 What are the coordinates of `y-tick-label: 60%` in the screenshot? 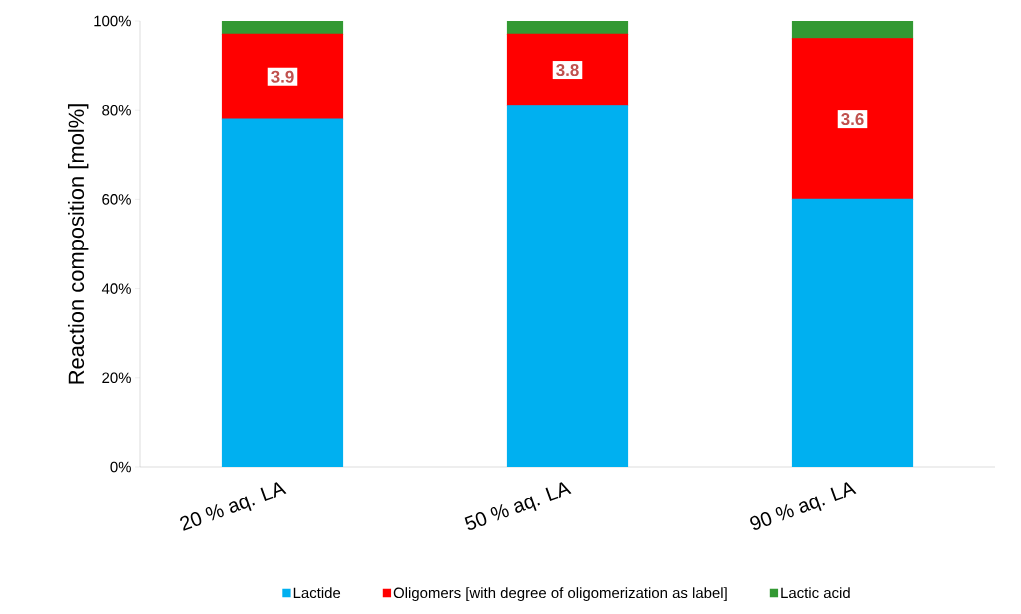 It's located at (116, 199).